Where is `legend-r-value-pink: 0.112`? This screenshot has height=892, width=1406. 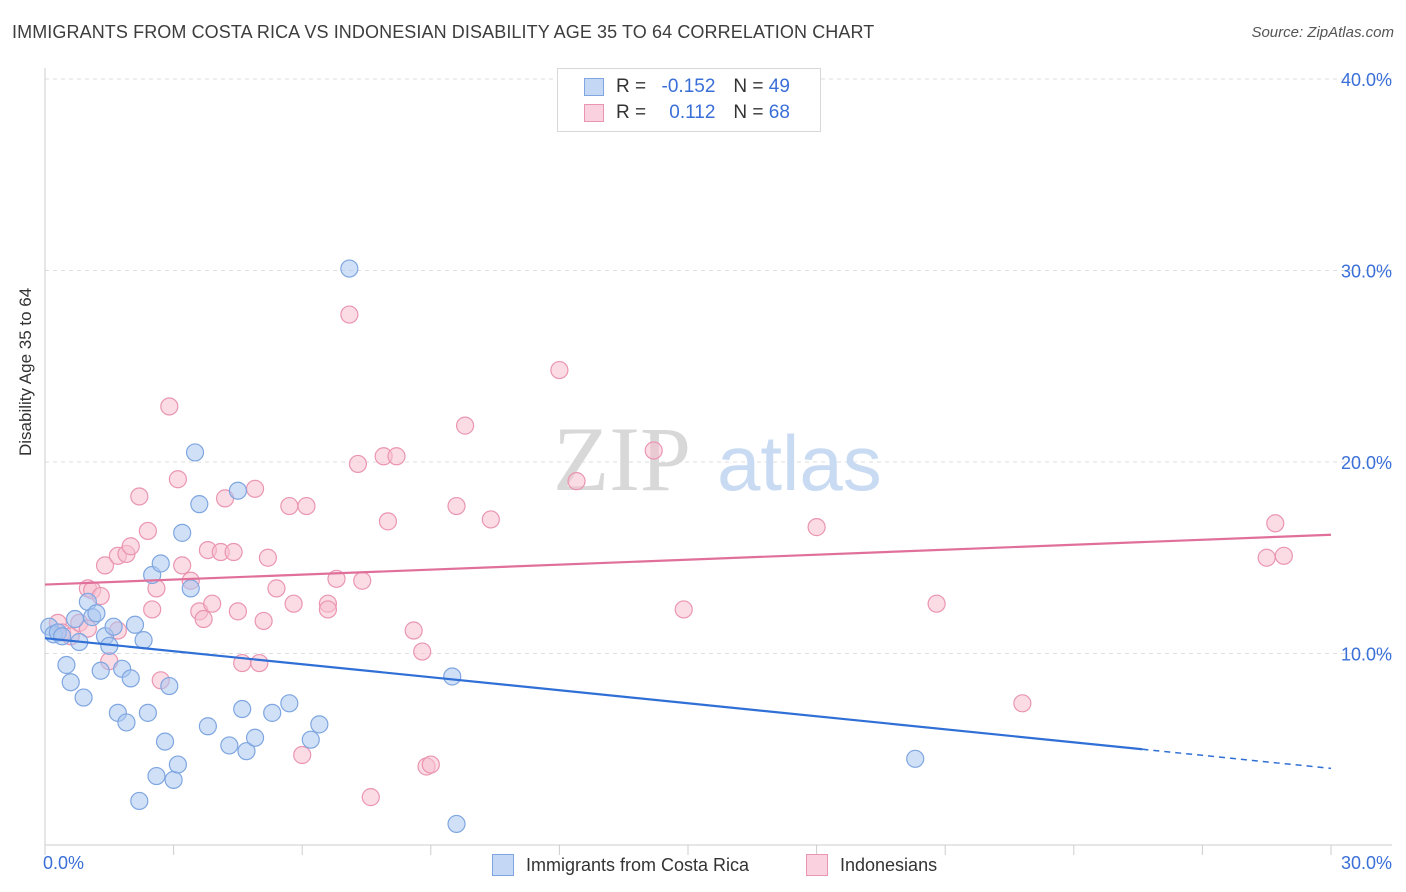 legend-r-value-pink: 0.112 is located at coordinates (692, 112).